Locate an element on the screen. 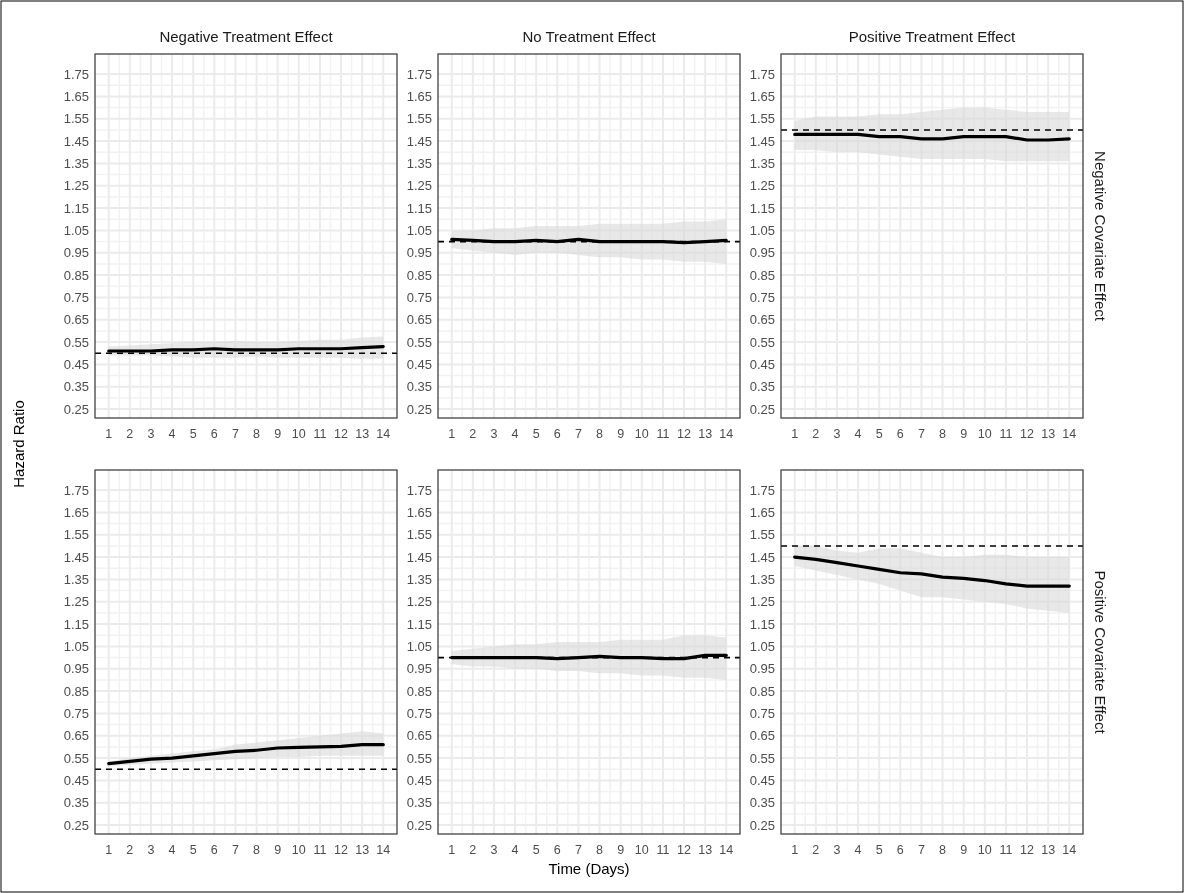 Image resolution: width=1184 pixels, height=893 pixels. chart-title: Negative Treatment Effect is located at coordinates (246, 36).